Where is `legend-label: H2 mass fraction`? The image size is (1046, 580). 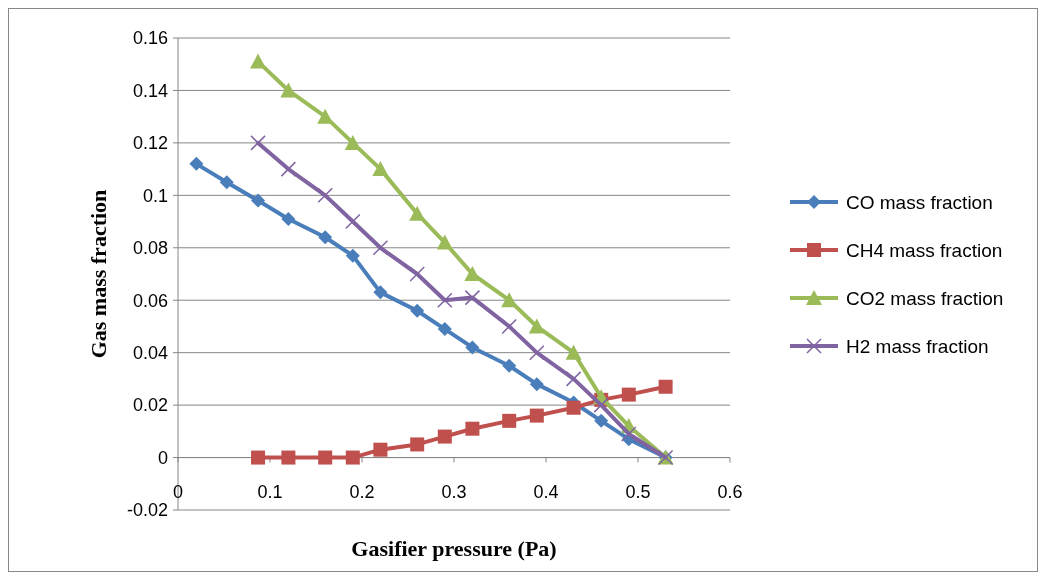
legend-label: H2 mass fraction is located at coordinates (917, 346).